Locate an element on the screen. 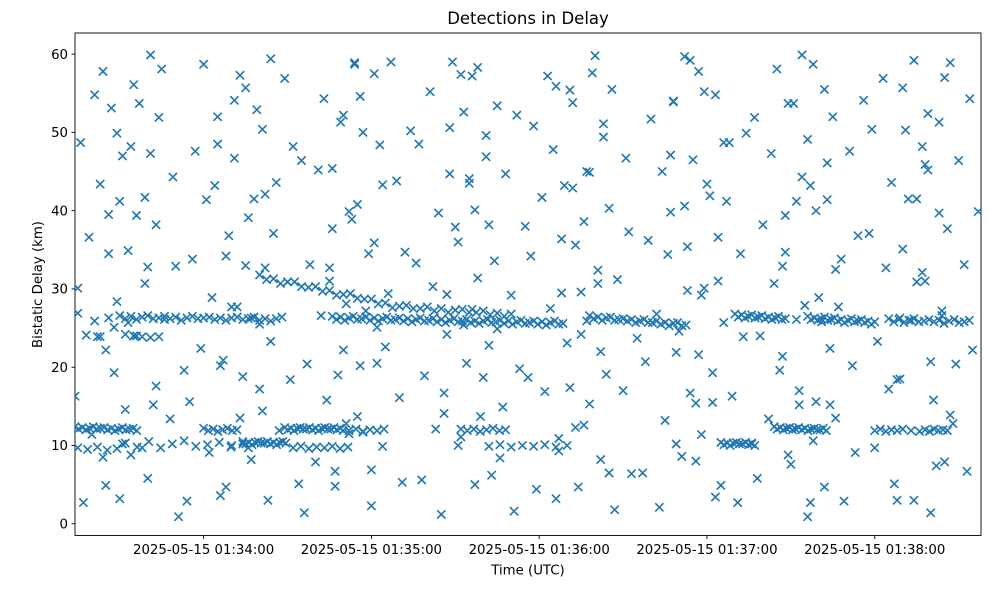 This screenshot has width=989, height=590. series-descending-track is located at coordinates (385, 295).